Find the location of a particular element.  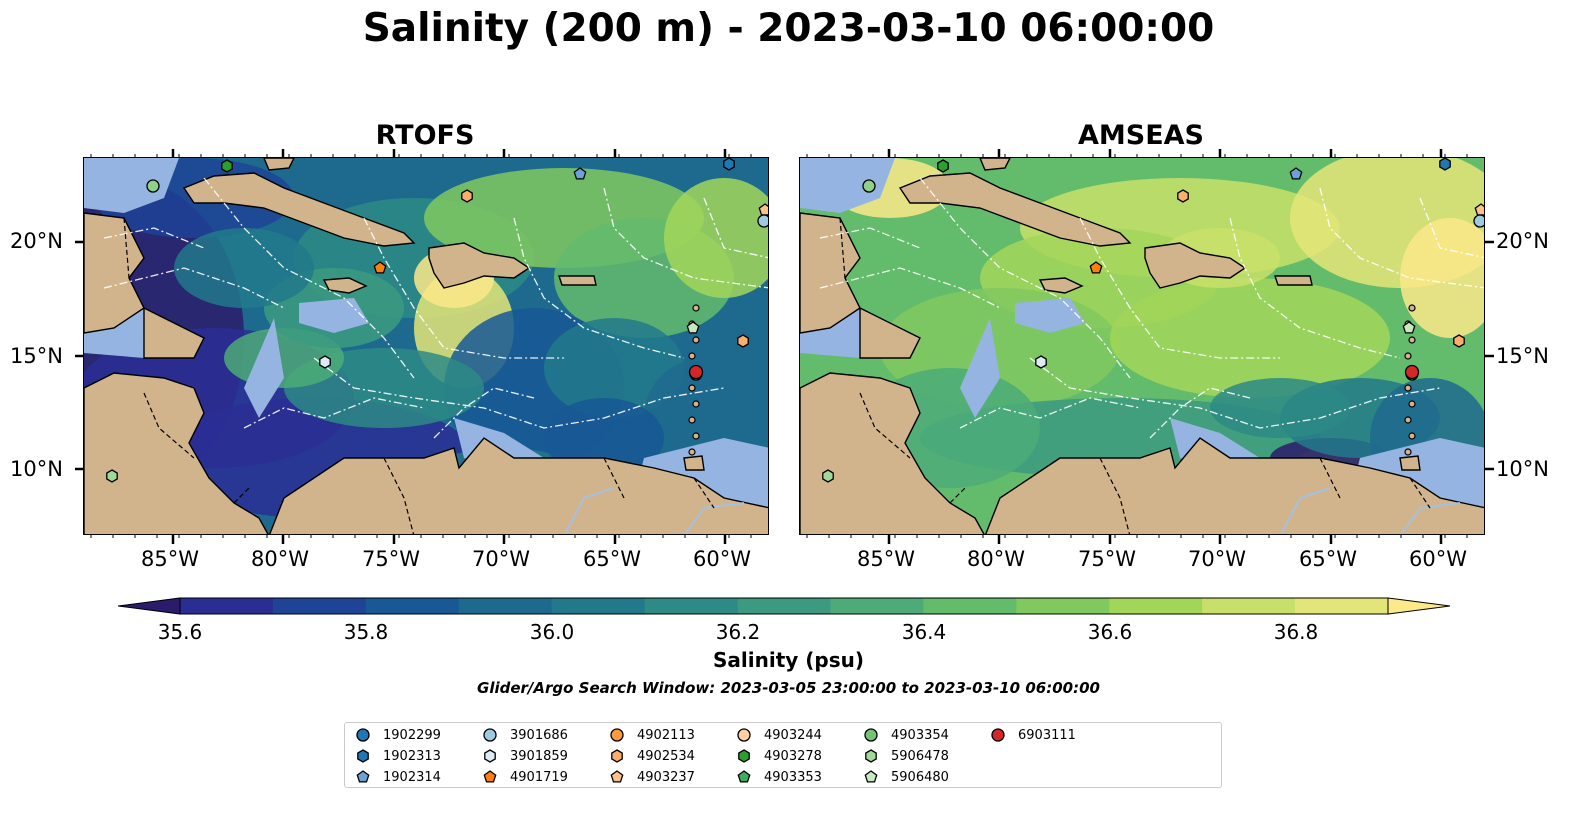

legend-item-5906480: 5906480 is located at coordinates (906, 777).